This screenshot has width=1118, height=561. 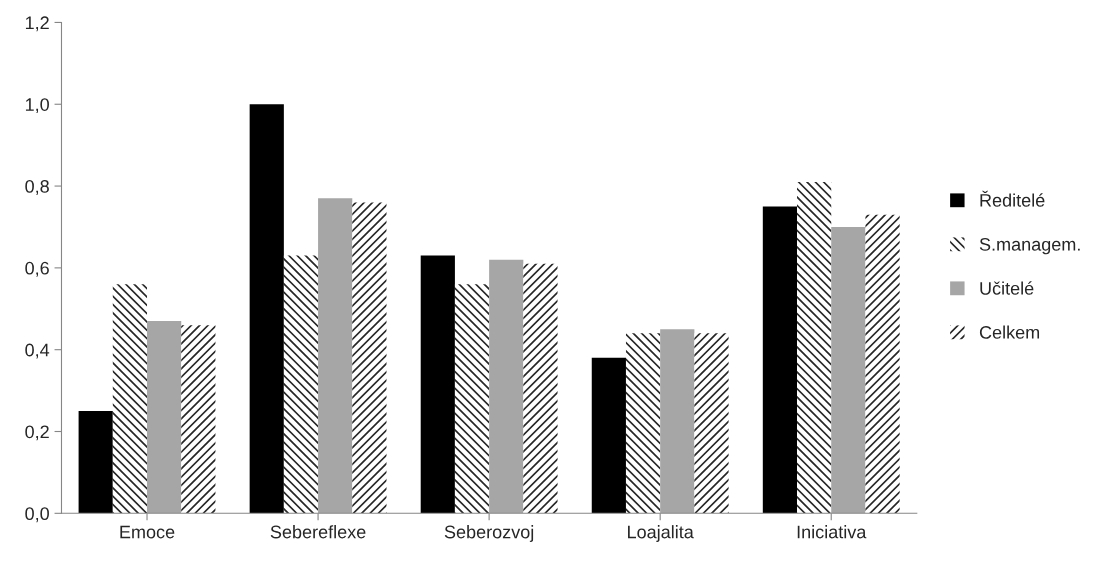 What do you see at coordinates (1007, 288) in the screenshot?
I see `legend-label: Učitelé` at bounding box center [1007, 288].